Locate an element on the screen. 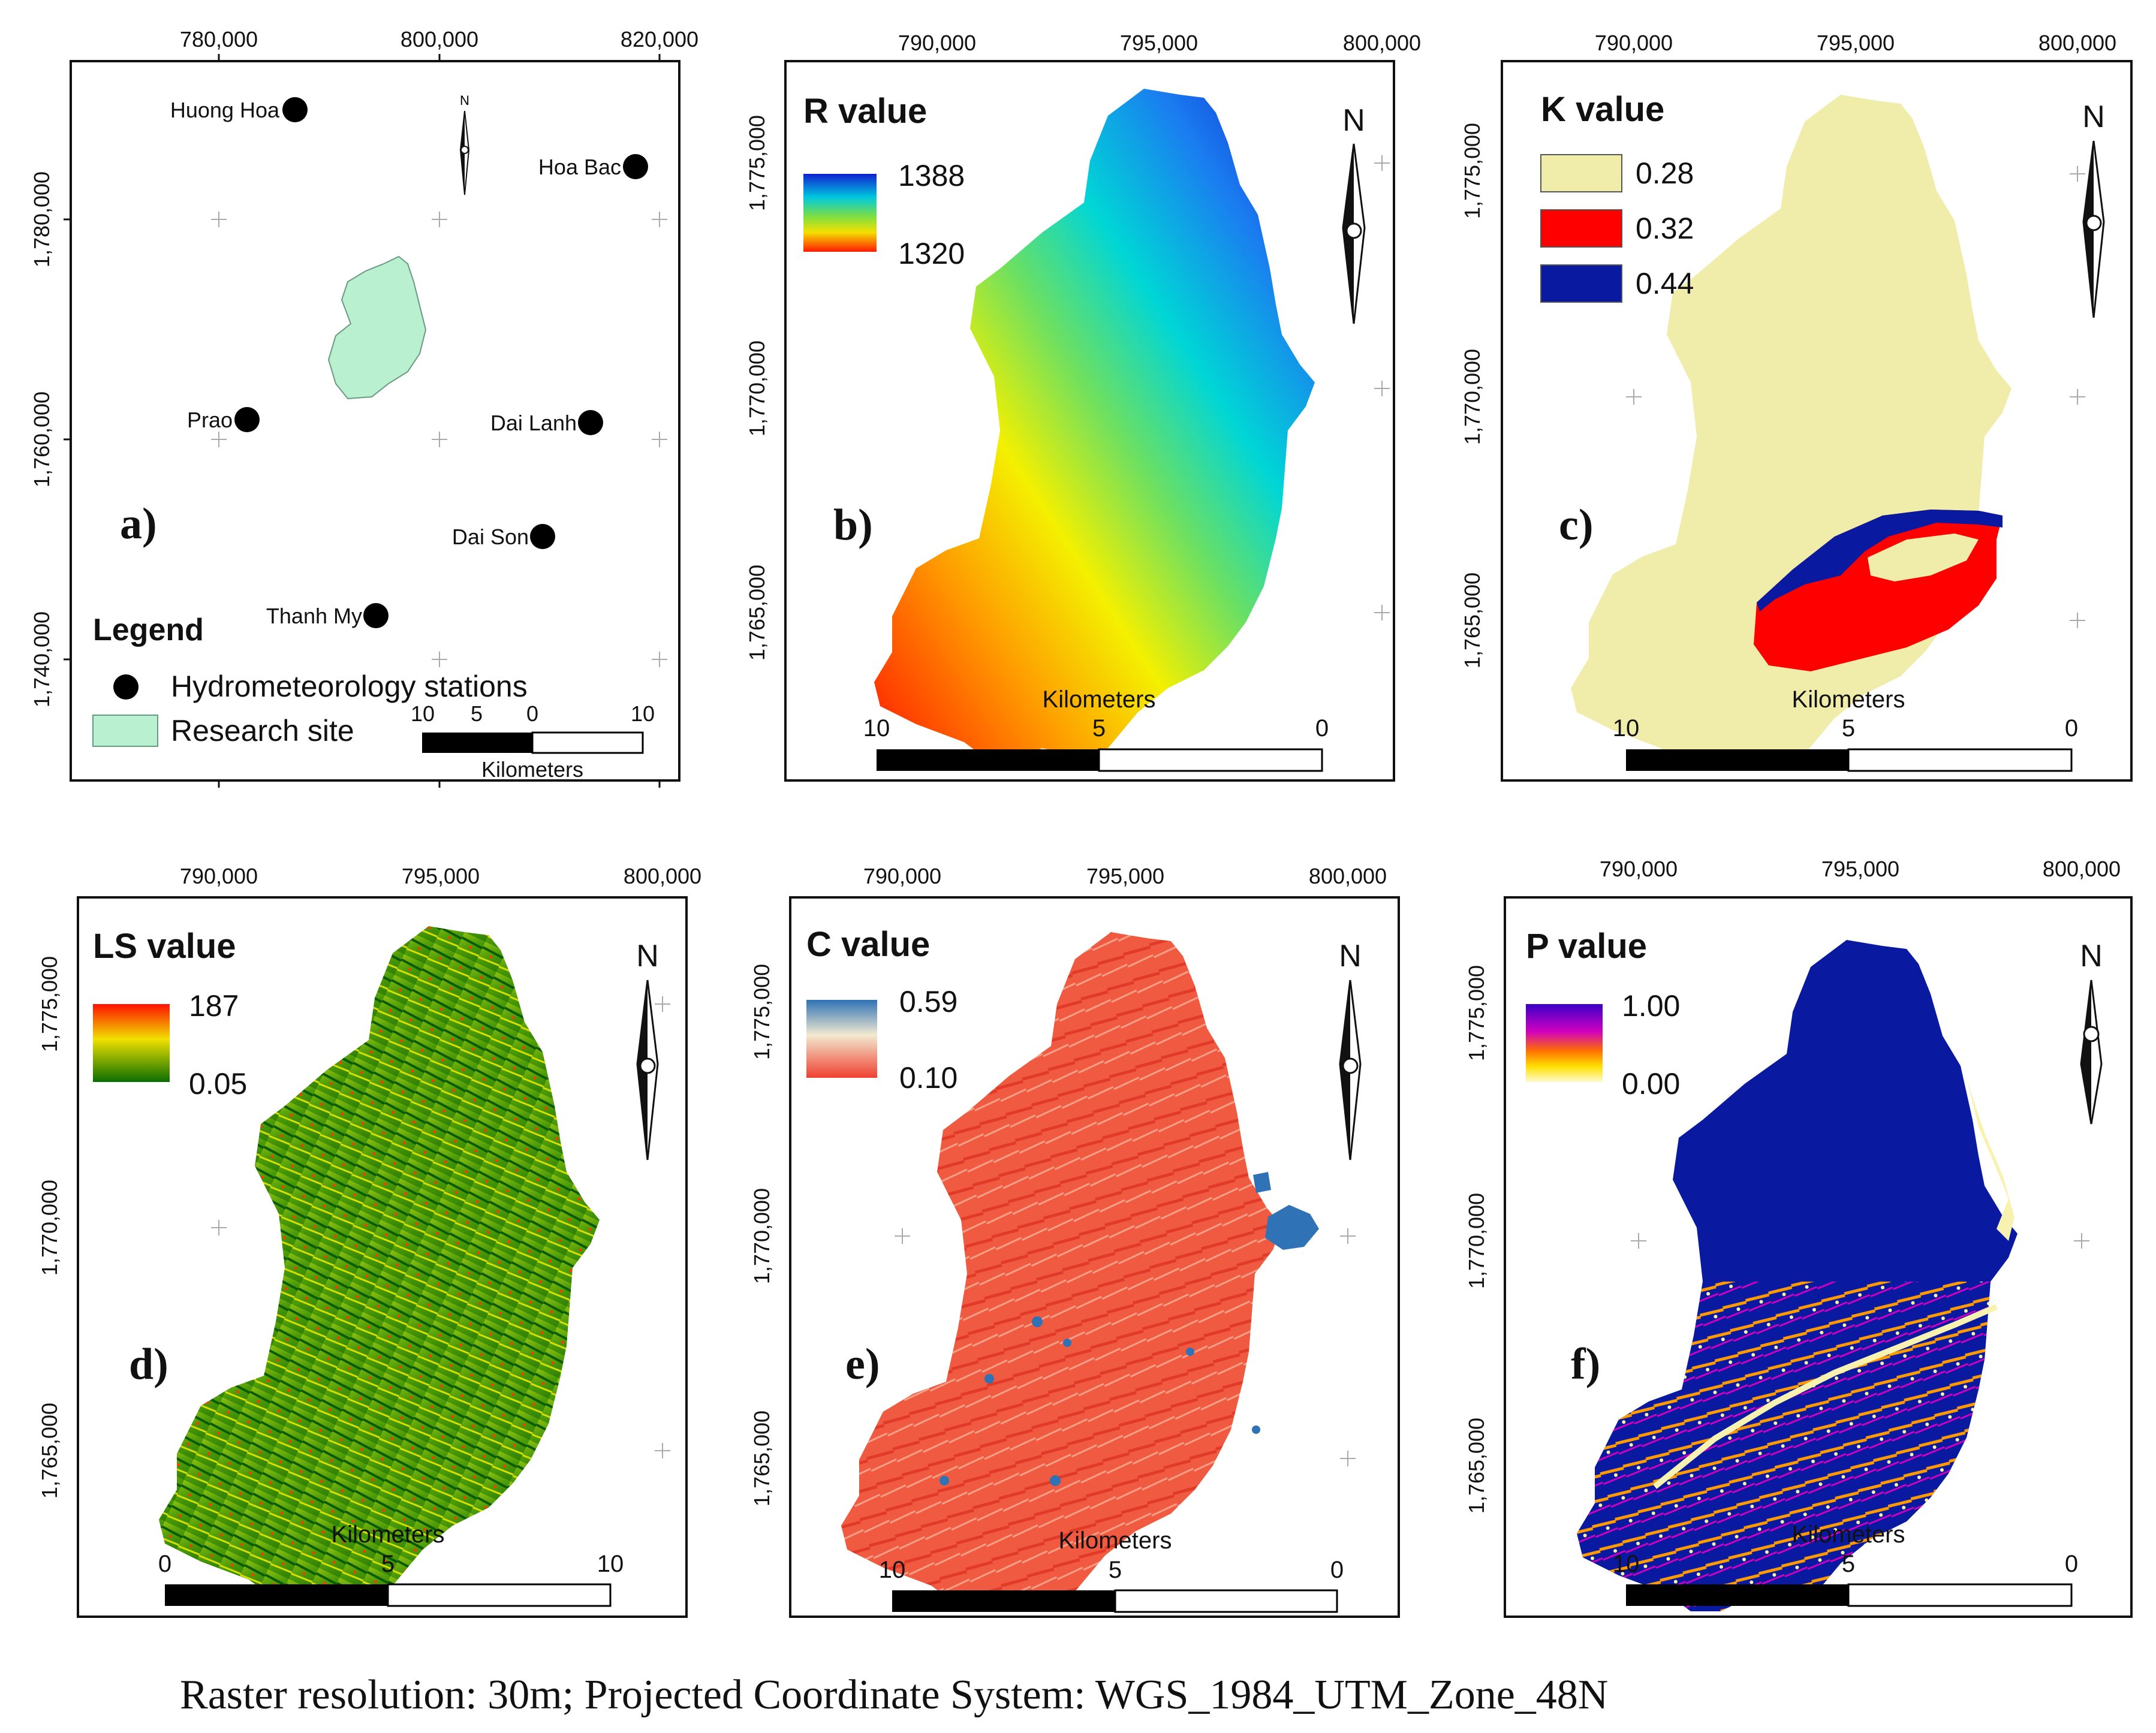 The width and height of the screenshot is (2156, 1733). y-tick: 1,760,000 is located at coordinates (41, 439).